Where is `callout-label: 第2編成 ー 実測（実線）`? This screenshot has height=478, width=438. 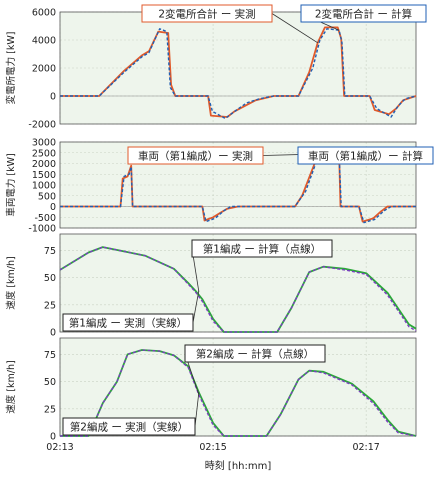
callout-label: 第2編成 ー 実測（実線） is located at coordinates (129, 427).